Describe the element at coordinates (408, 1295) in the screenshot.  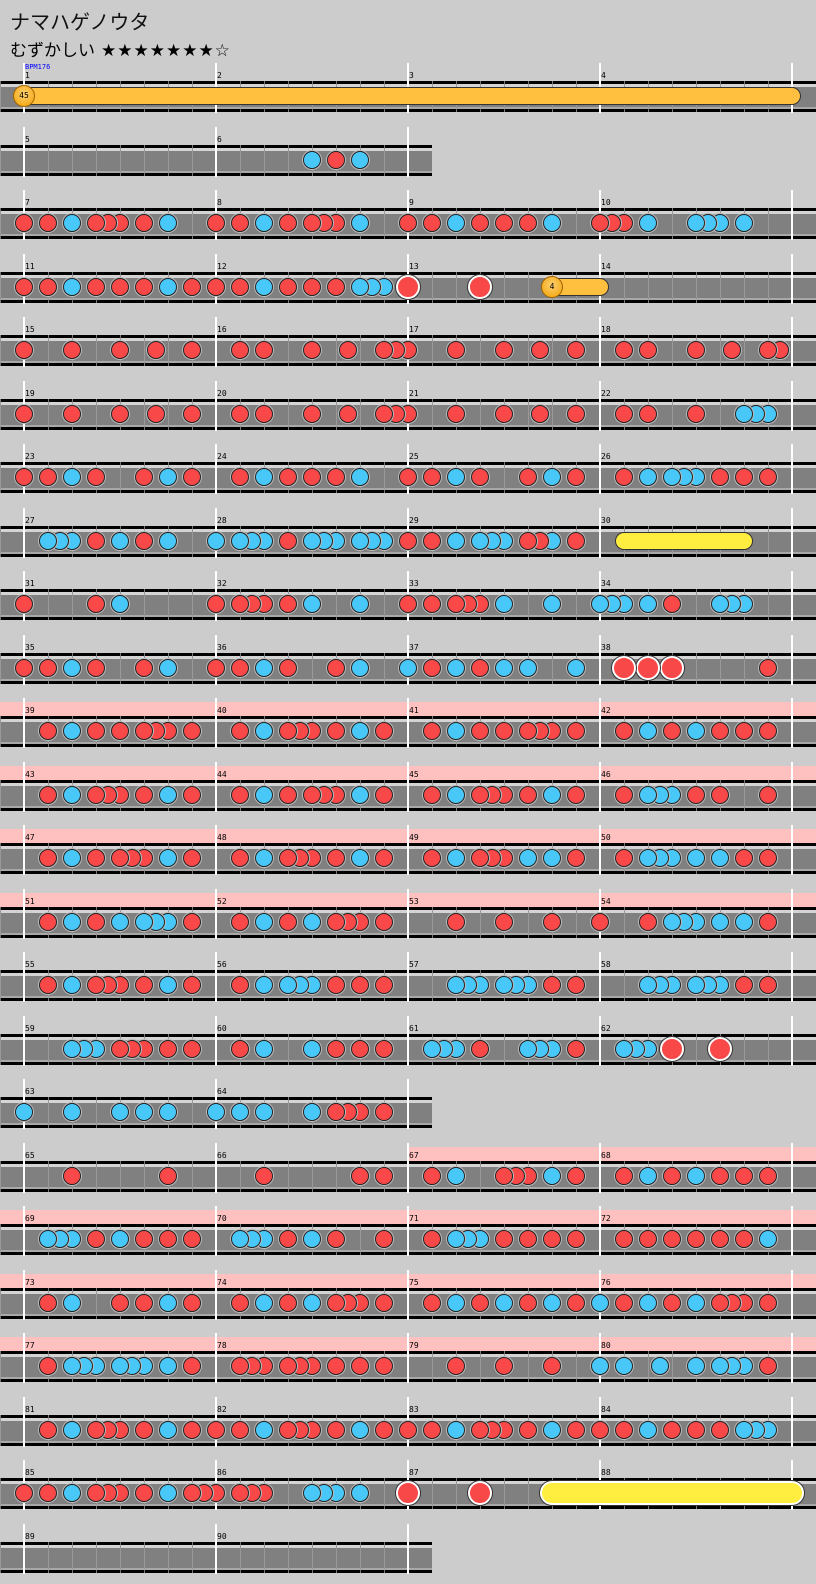
I see `chart-row: 73 74 75 76` at that location.